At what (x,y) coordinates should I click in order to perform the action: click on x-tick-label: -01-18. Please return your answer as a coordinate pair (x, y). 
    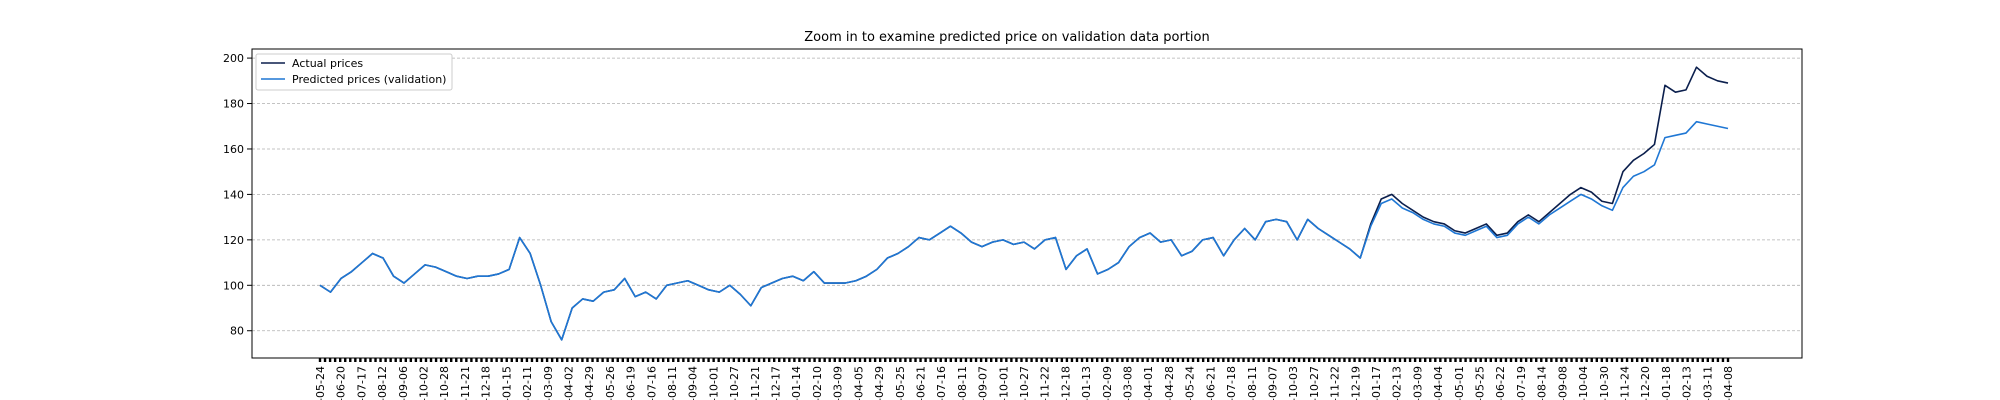
    Looking at the image, I should click on (1666, 383).